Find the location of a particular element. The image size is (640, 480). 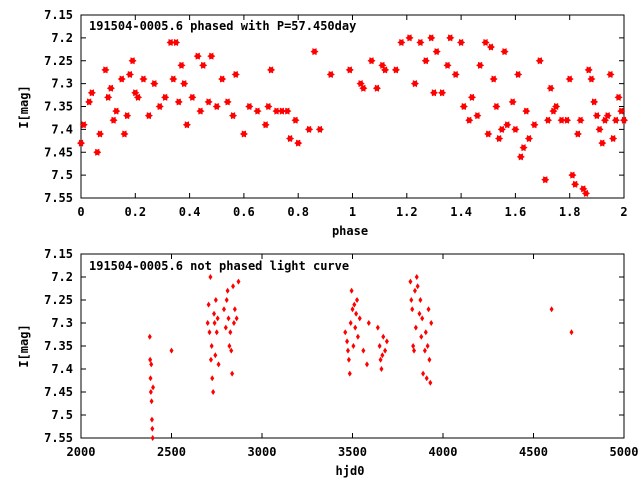

x-tick-label: 1.4 is located at coordinates (461, 212).